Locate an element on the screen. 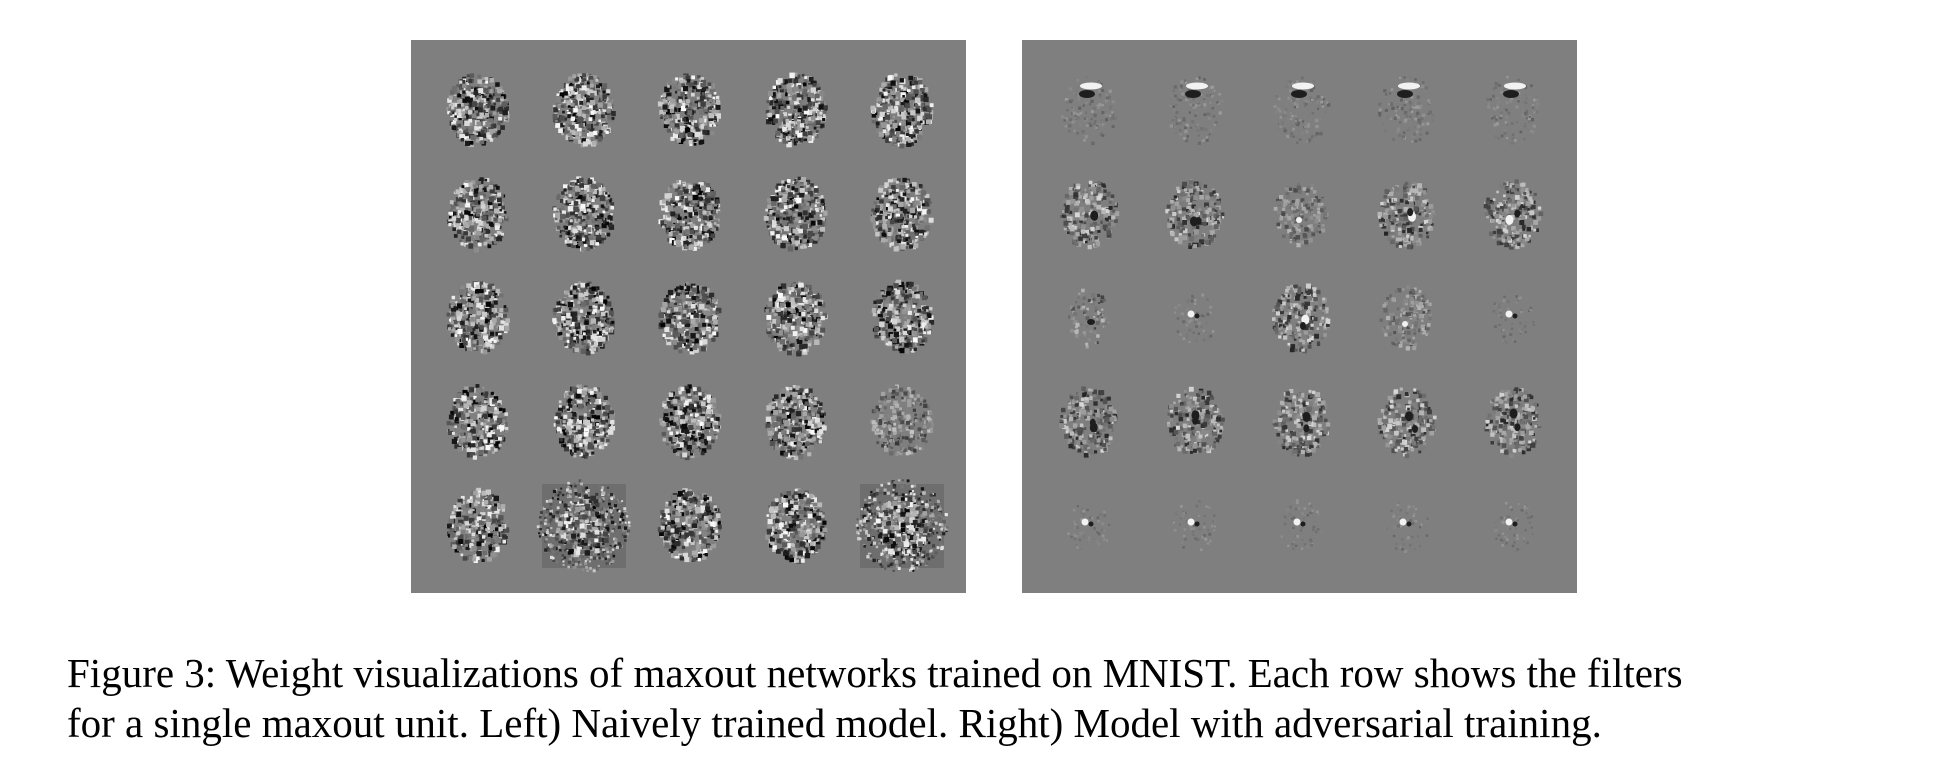 This screenshot has height=768, width=1942. left-filter-r1-c4 is located at coordinates (796, 110).